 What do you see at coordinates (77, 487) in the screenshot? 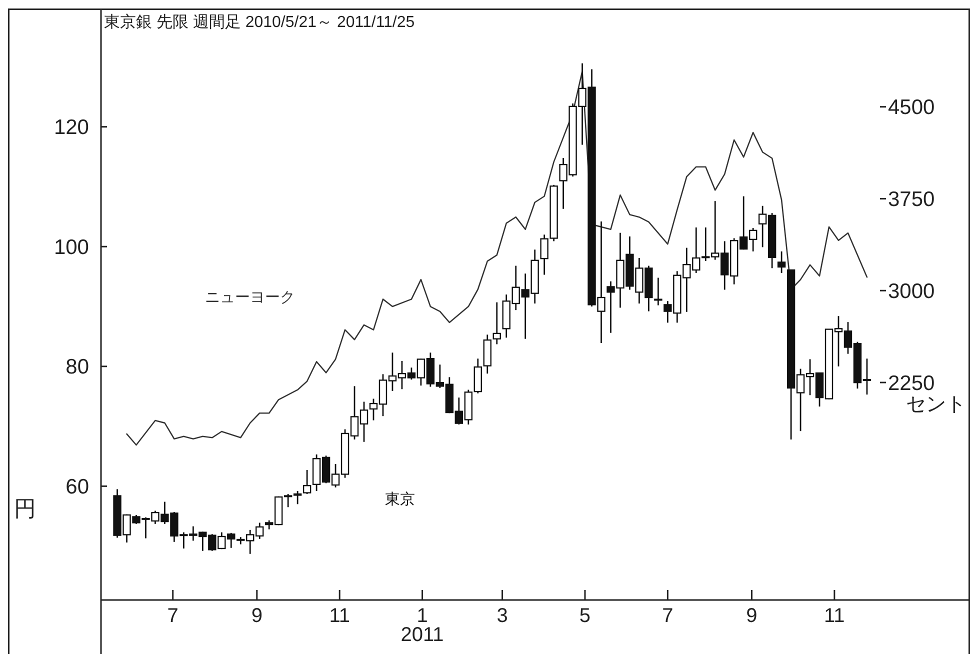
I see `y-tick-label: 60` at bounding box center [77, 487].